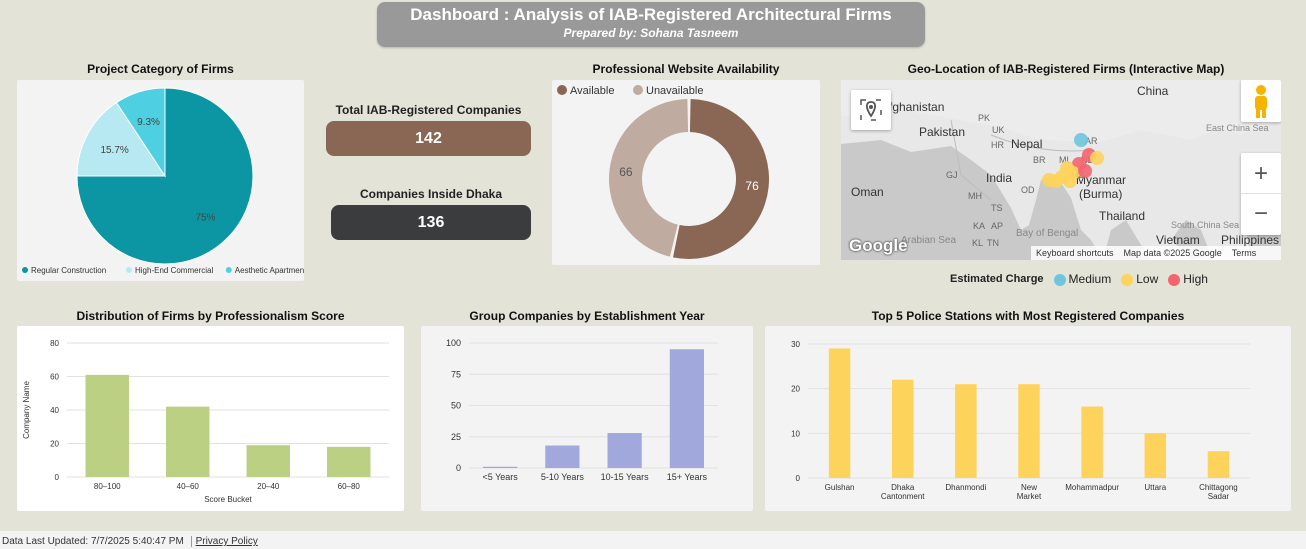 This screenshot has width=1306, height=549. Describe the element at coordinates (674, 91) in the screenshot. I see `donut-legend-label: Unavailable` at that location.